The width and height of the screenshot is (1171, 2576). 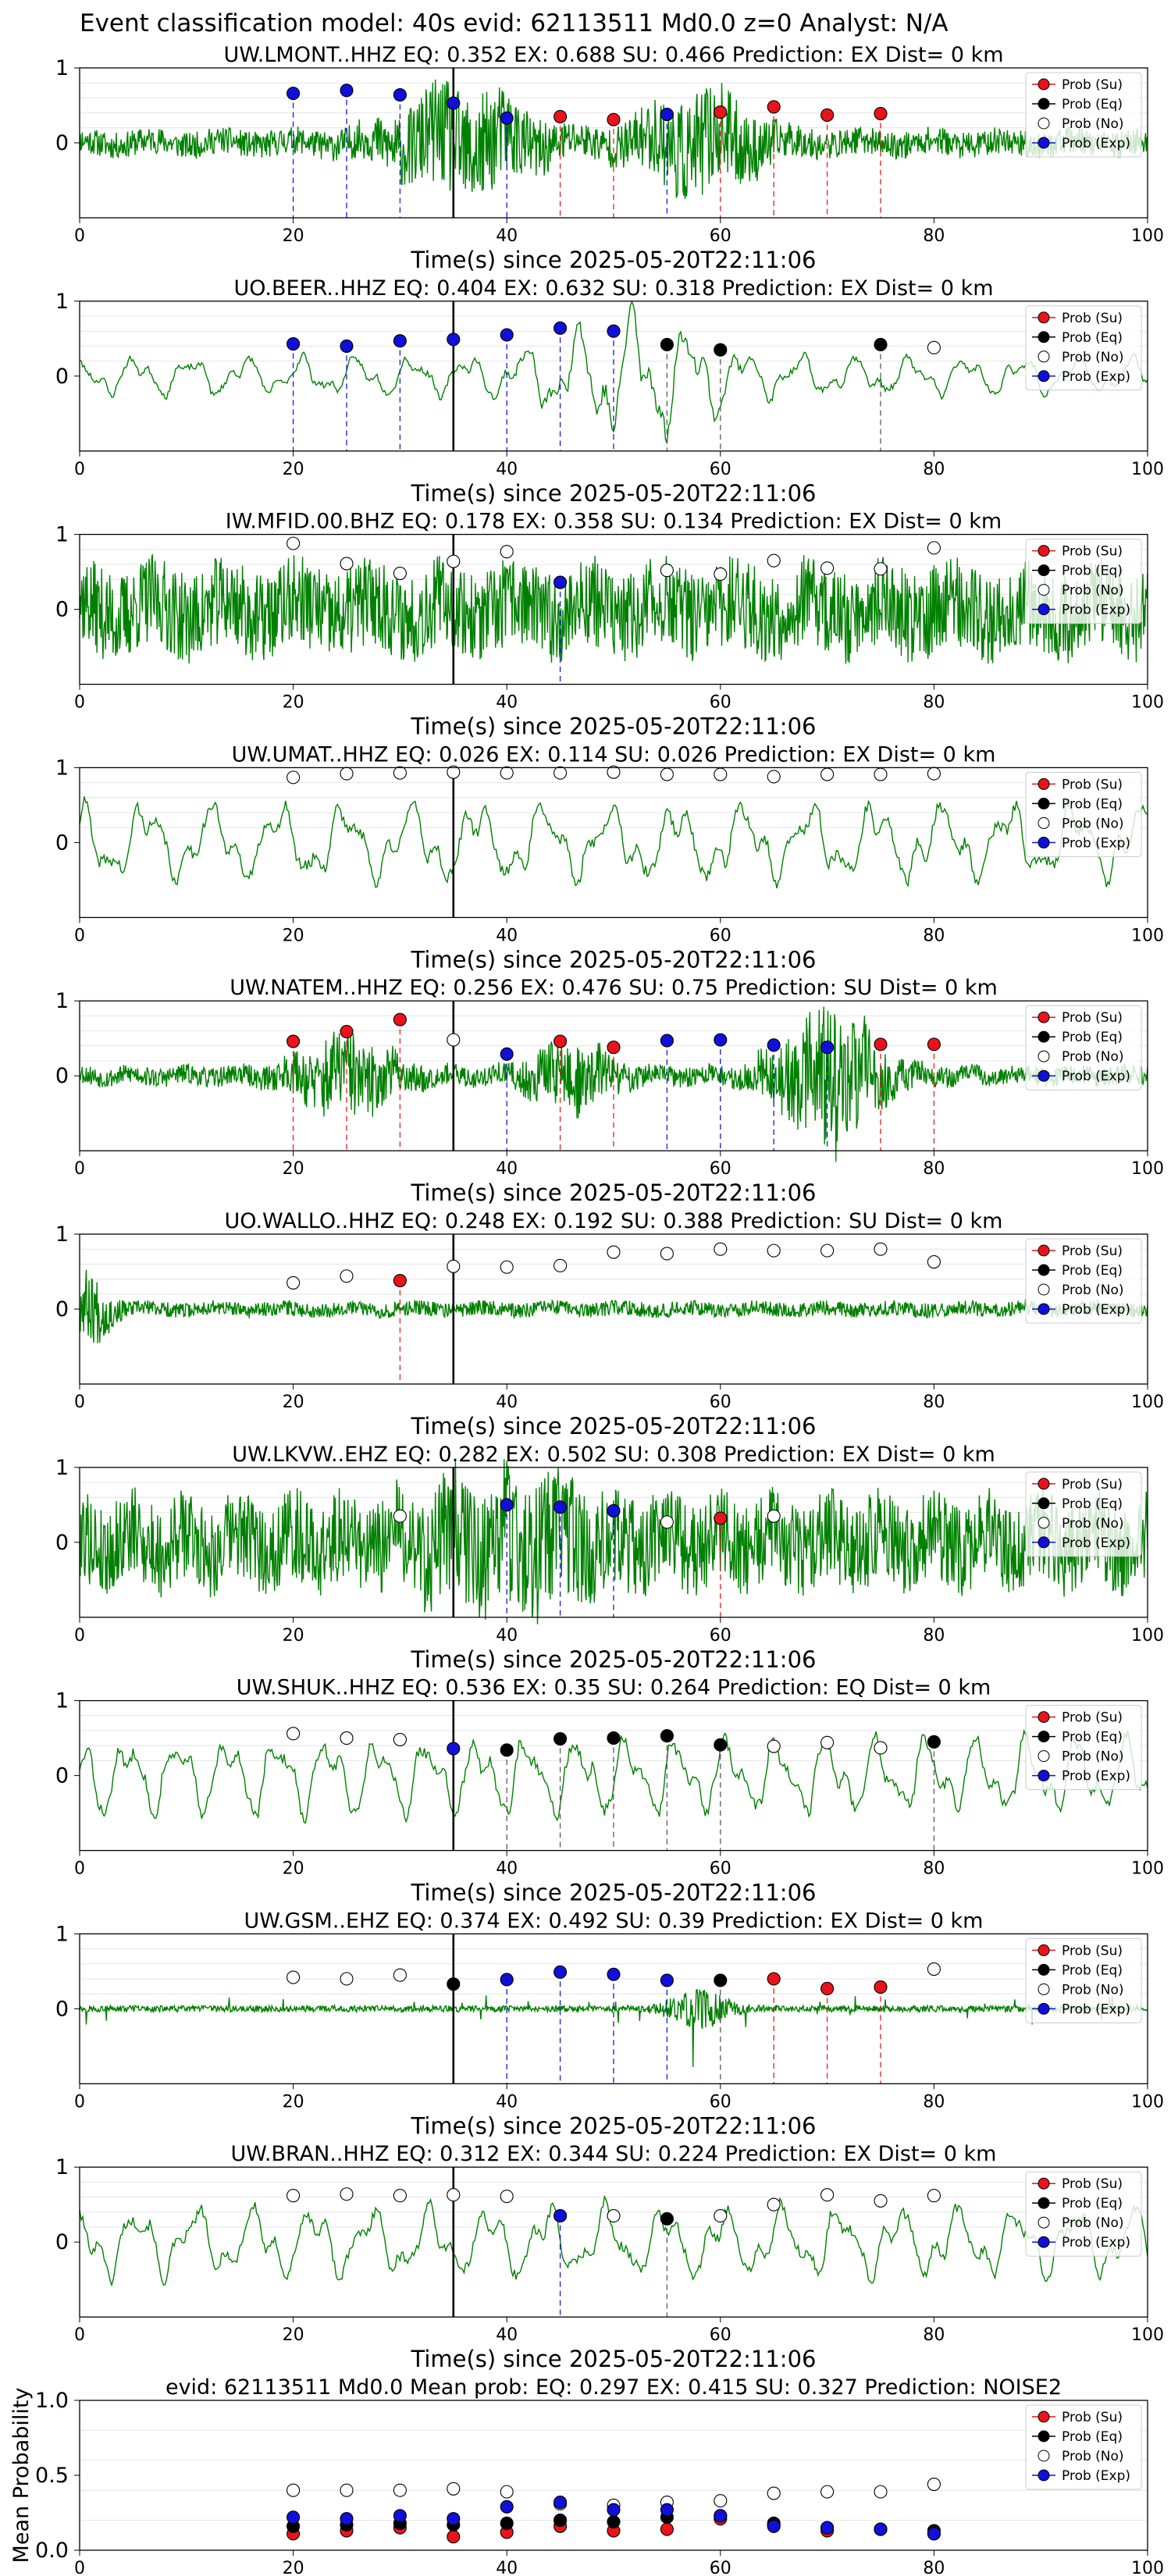 I want to click on x-tick-label: 0, so click(x=79, y=1169).